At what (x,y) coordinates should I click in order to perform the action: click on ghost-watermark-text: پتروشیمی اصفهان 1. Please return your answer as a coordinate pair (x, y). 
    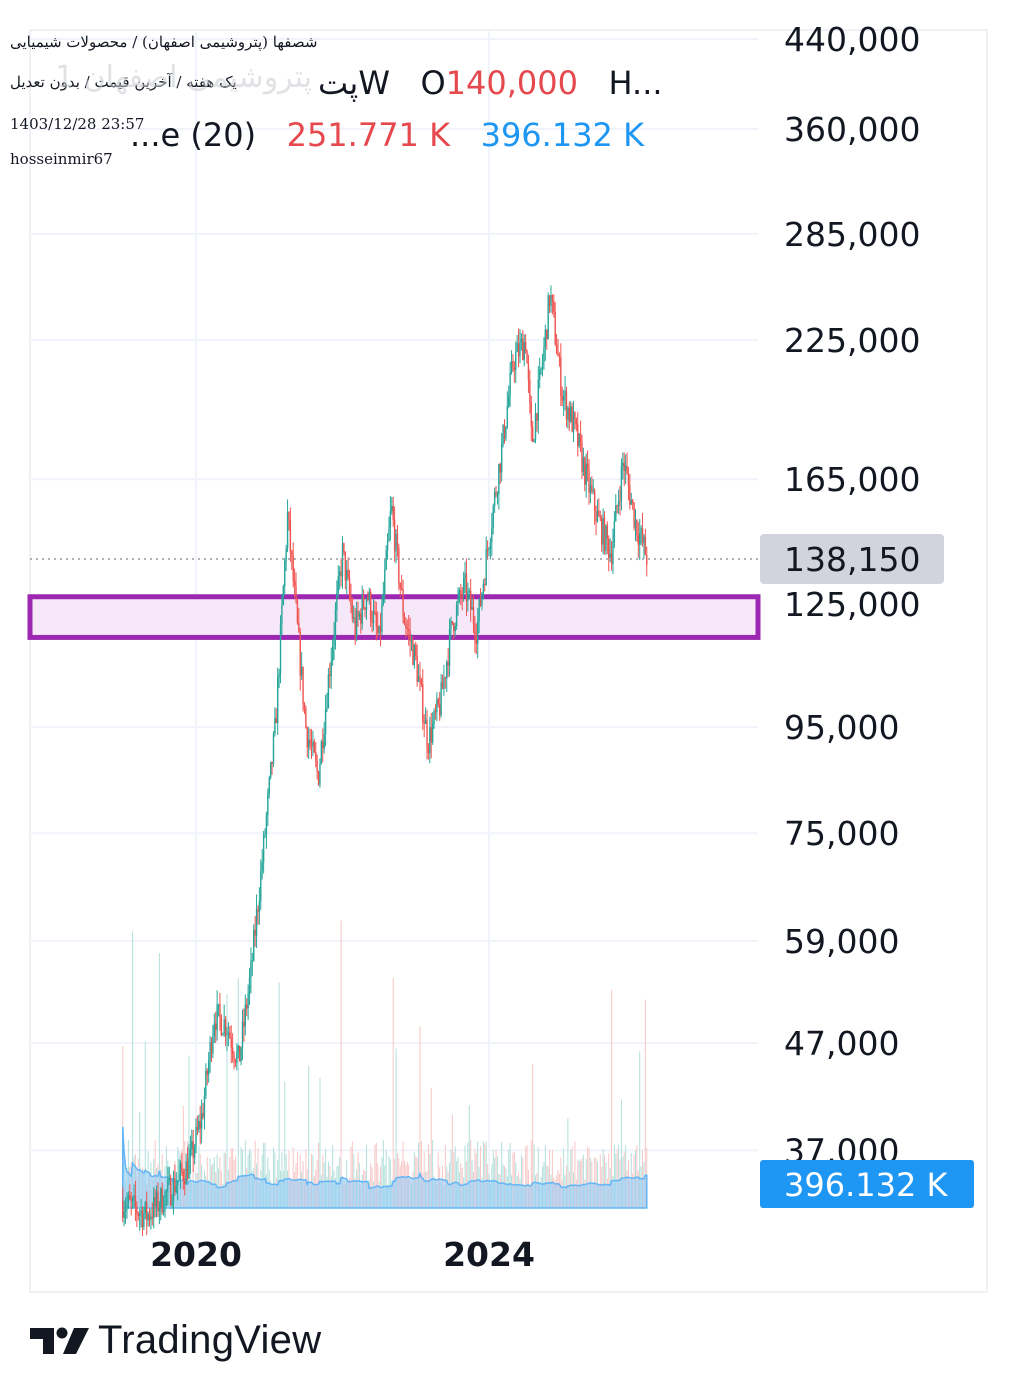
    Looking at the image, I should click on (184, 77).